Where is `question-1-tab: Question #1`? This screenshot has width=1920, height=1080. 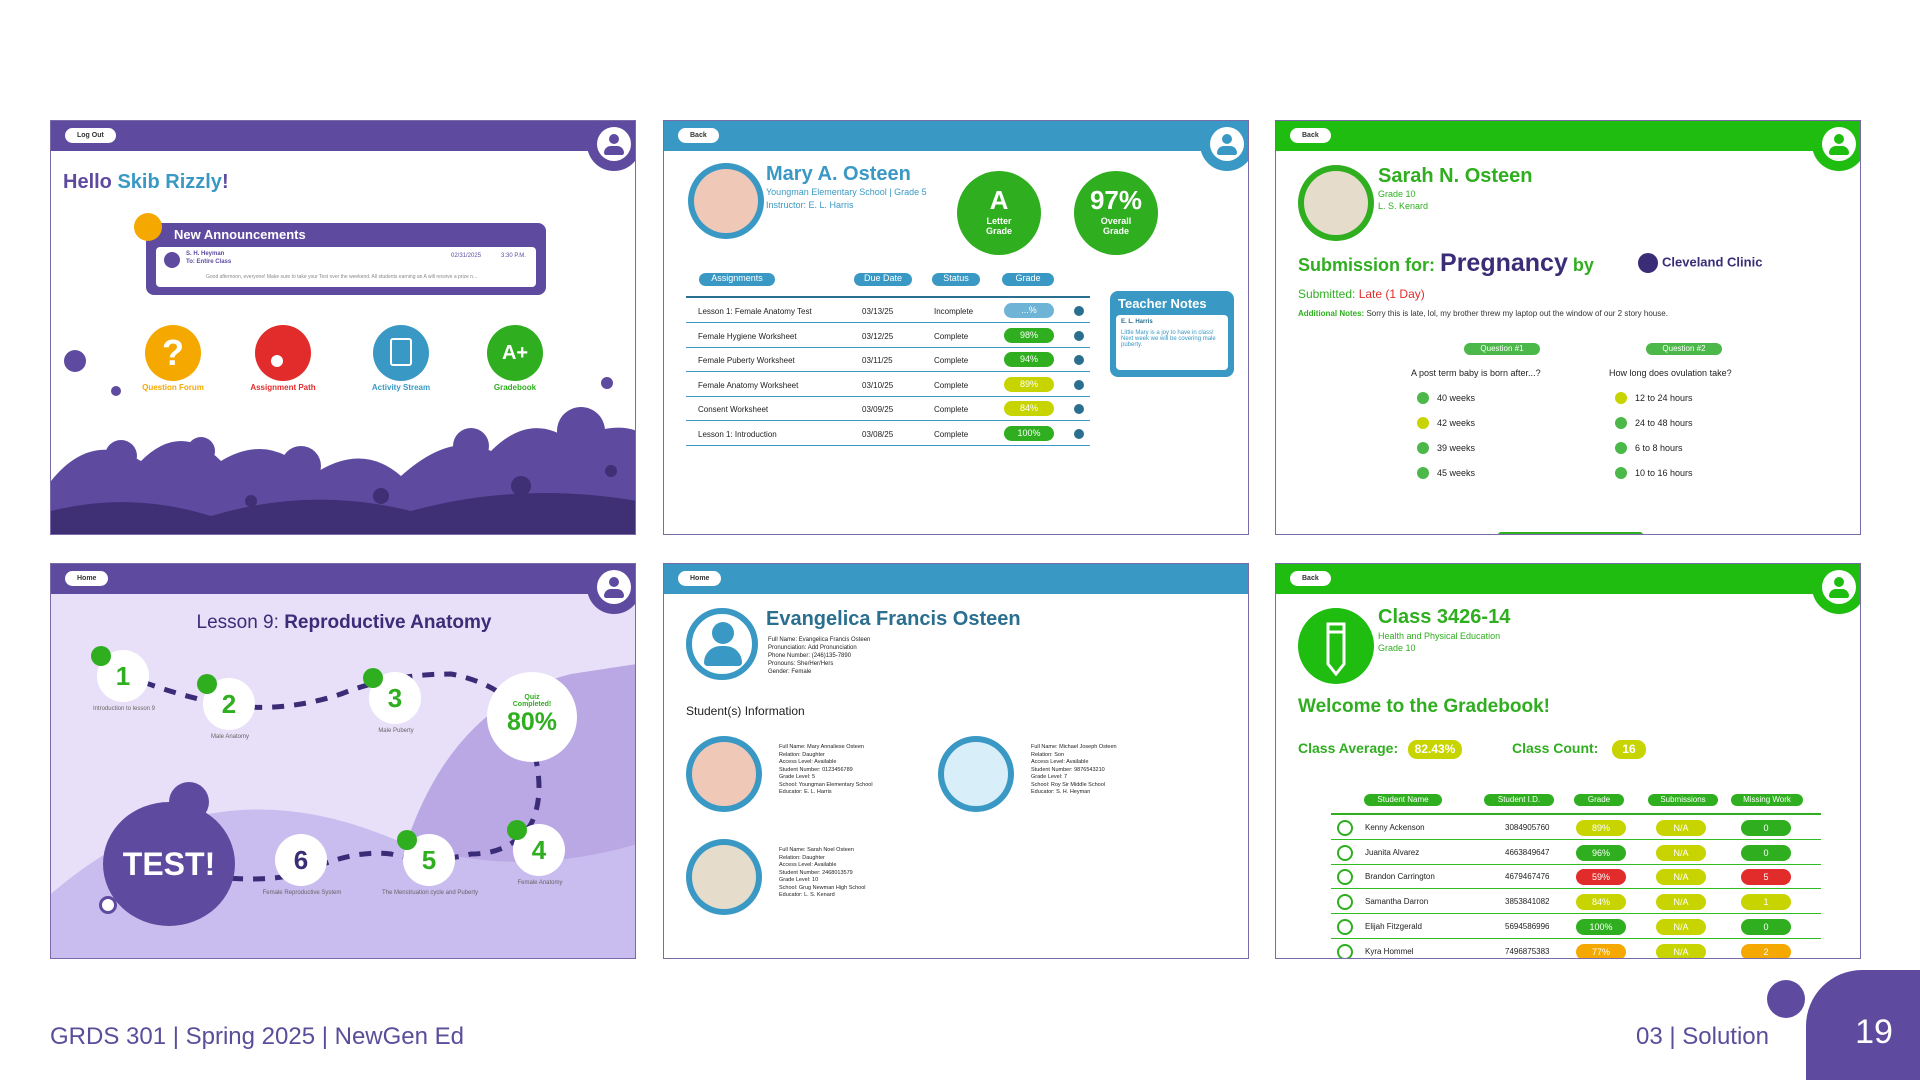
question-1-tab: Question #1 is located at coordinates (1502, 349).